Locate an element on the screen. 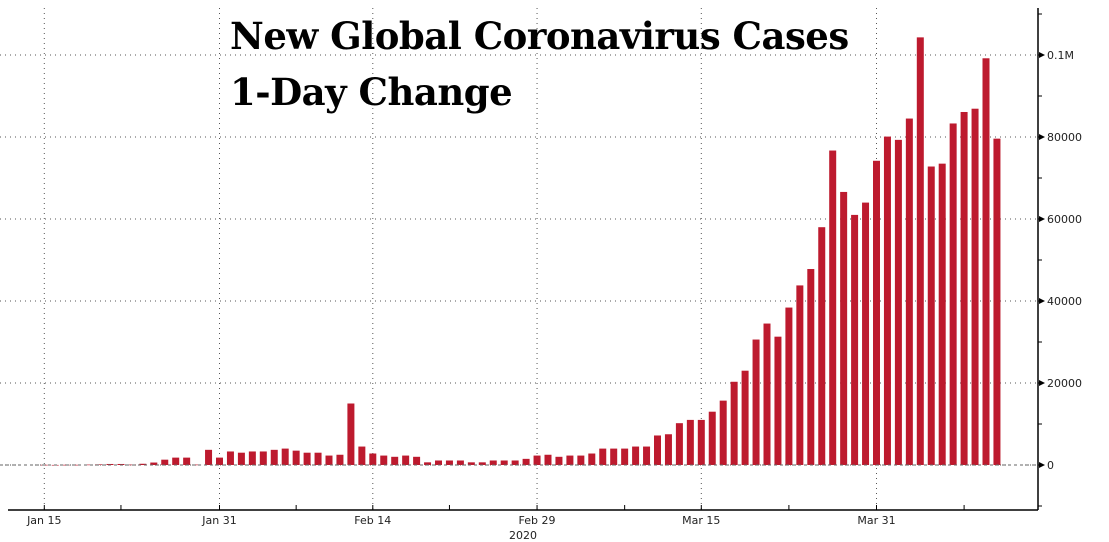  y-tick-label: 0 is located at coordinates (1050, 465).